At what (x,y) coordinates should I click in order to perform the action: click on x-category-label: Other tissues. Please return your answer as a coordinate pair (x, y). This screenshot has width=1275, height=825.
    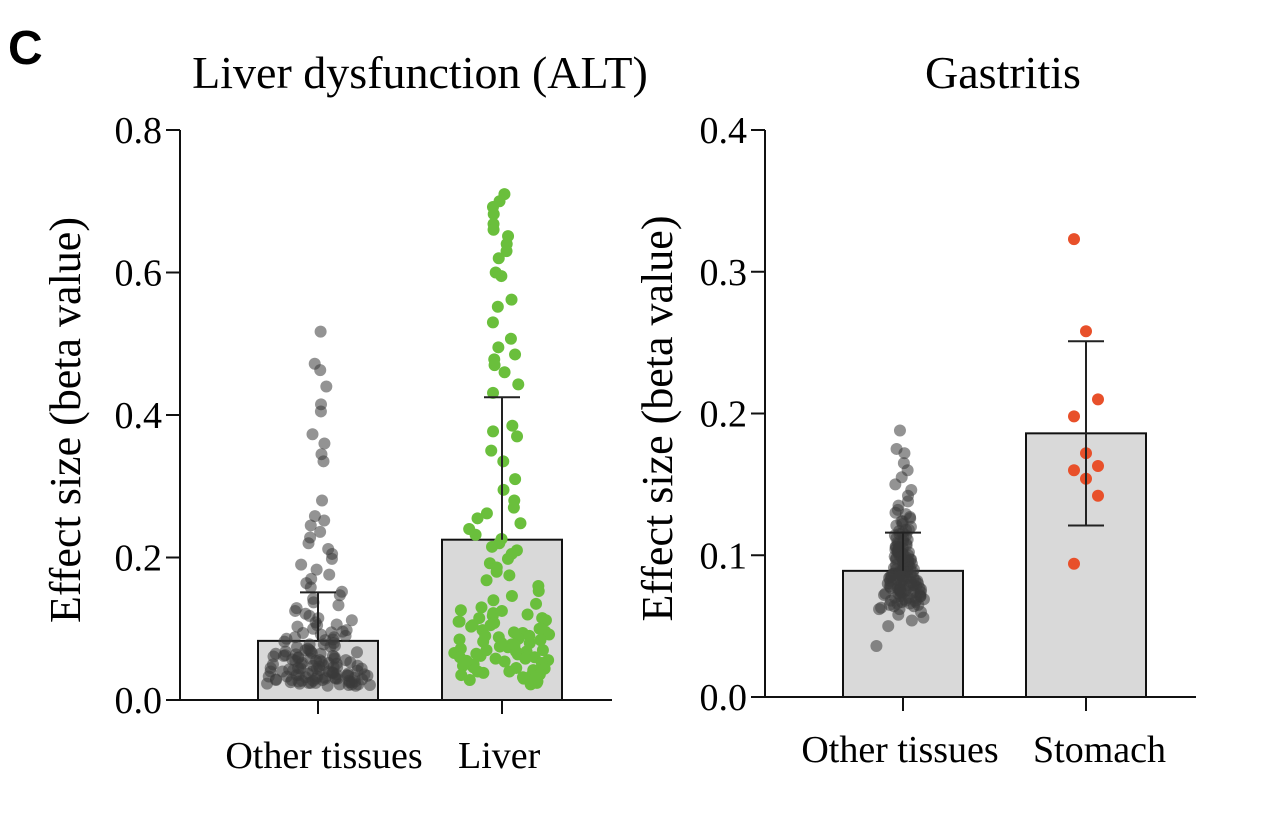
    Looking at the image, I should click on (899, 750).